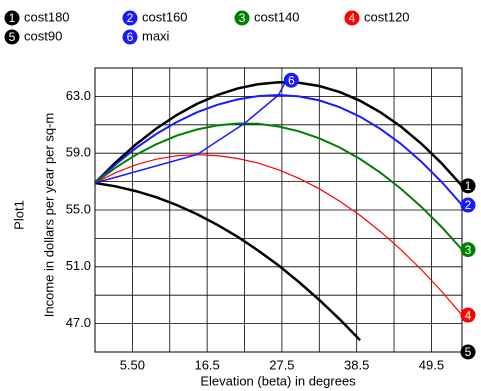 This screenshot has width=481, height=391. I want to click on legend-marker: 2, so click(130, 18).